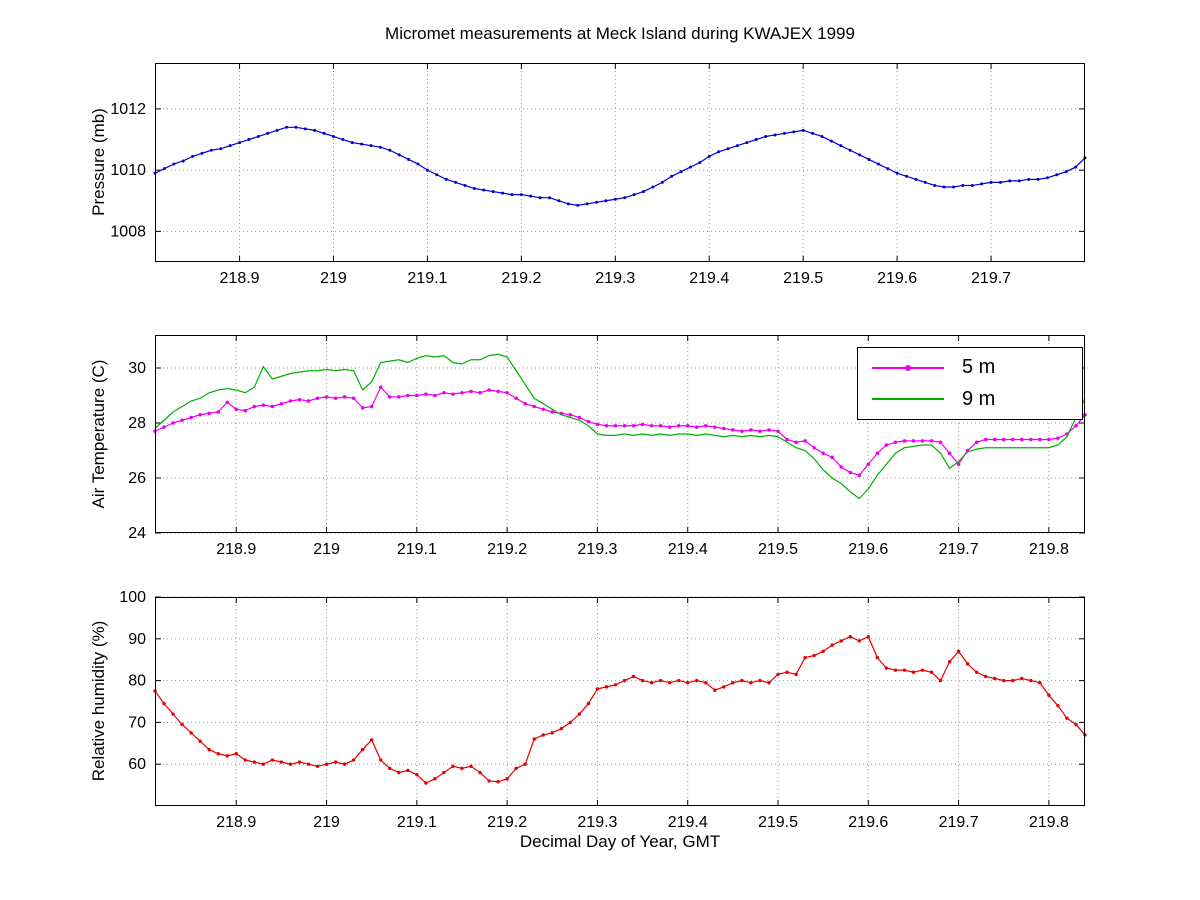  I want to click on pressure-markers, so click(620, 166).